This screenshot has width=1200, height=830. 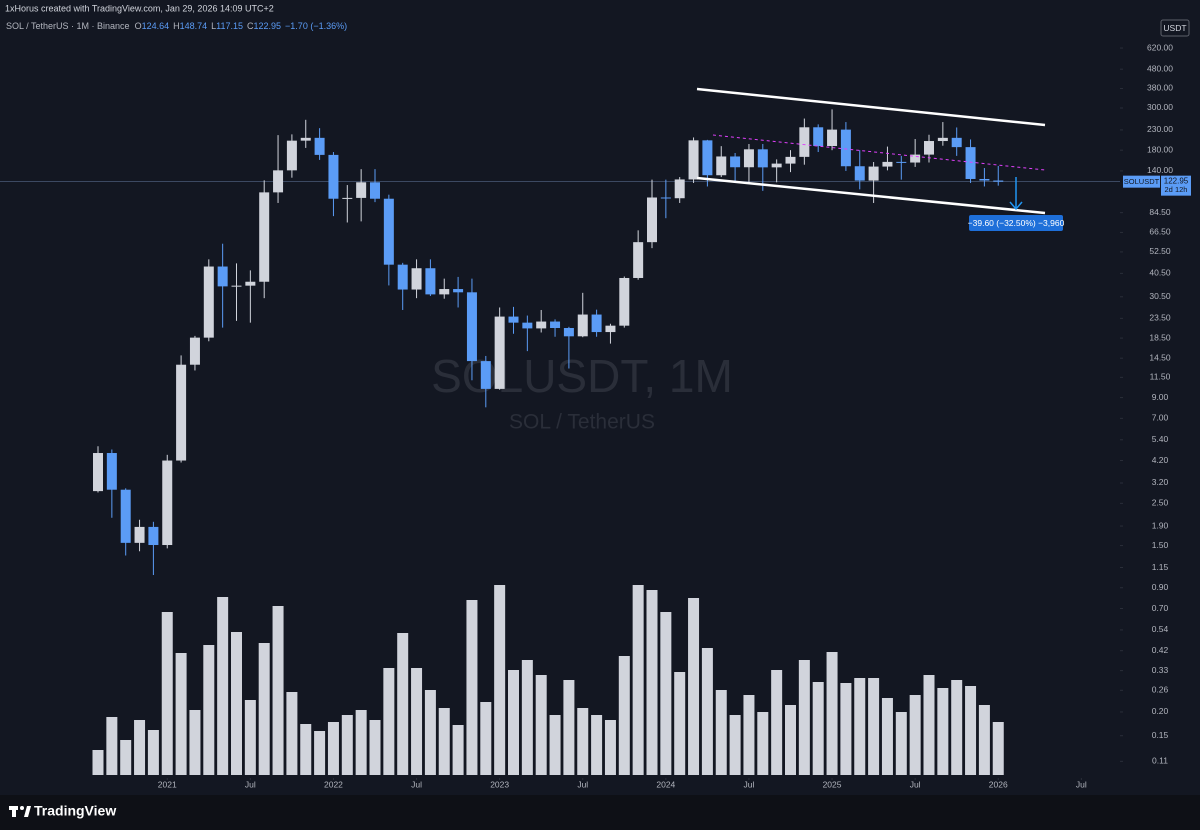 What do you see at coordinates (665, 784) in the screenshot?
I see `x-tick-label: 2024` at bounding box center [665, 784].